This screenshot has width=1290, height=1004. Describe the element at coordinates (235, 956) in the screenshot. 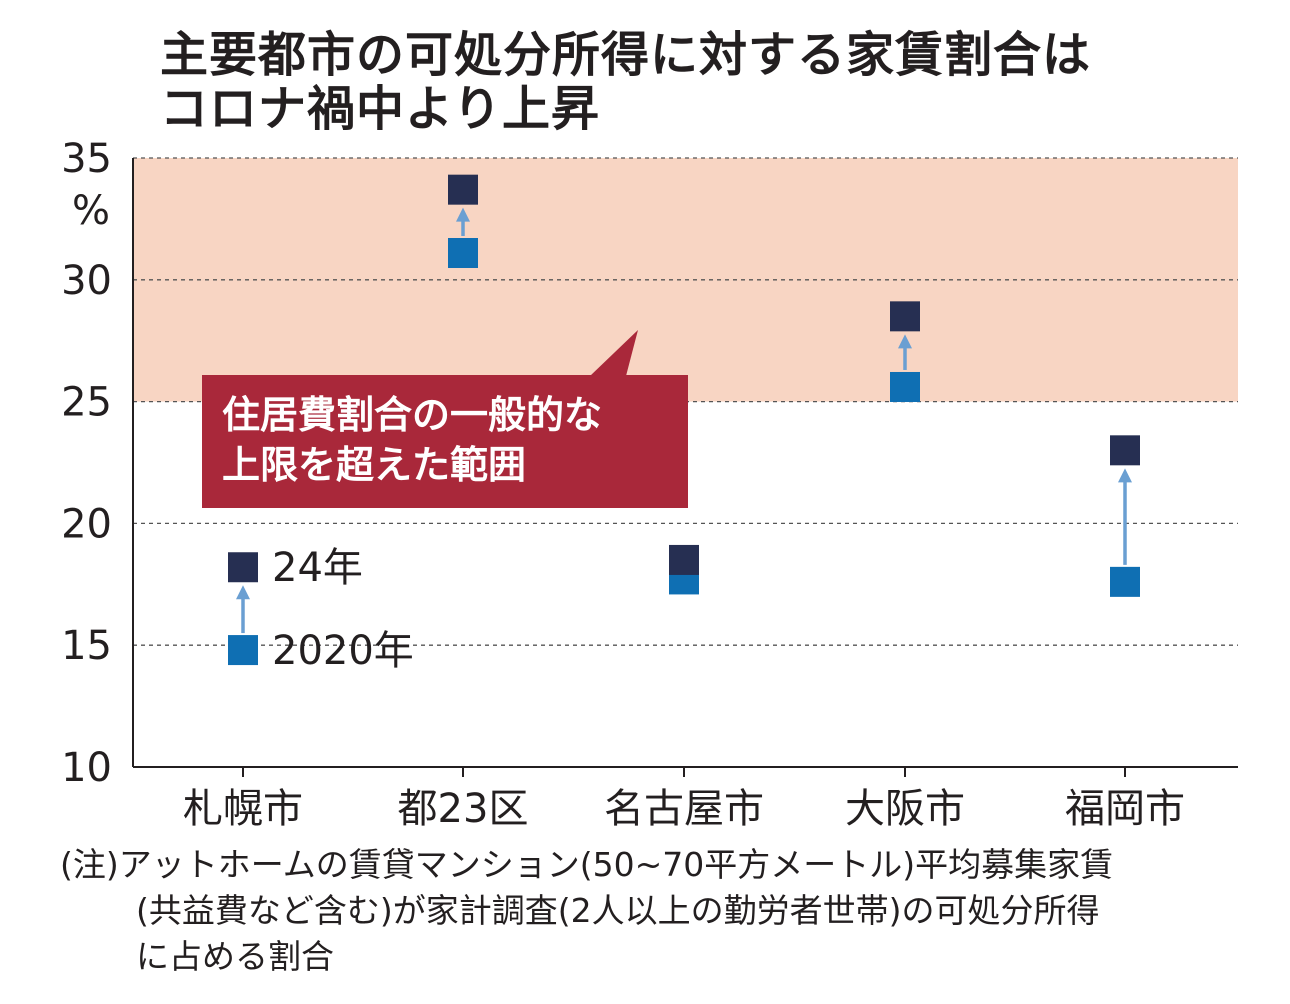

I see `footnote-line3: に占める割合` at that location.